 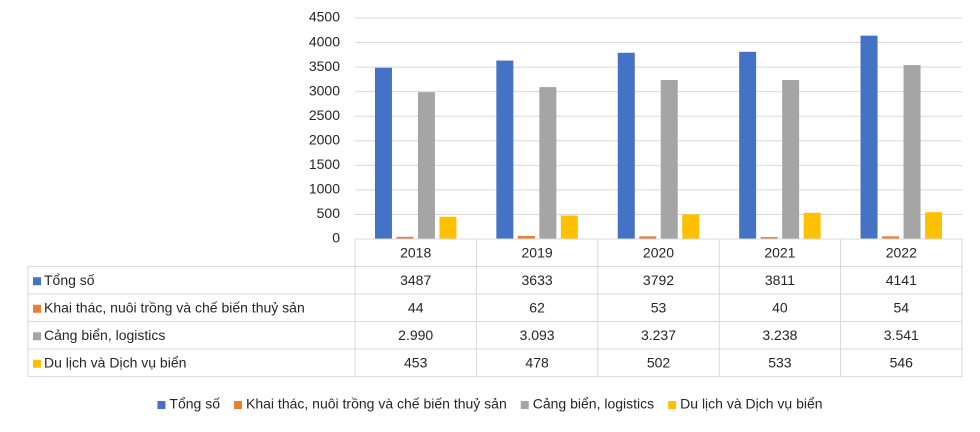 What do you see at coordinates (415, 252) in the screenshot?
I see `x-tick-label: 2018` at bounding box center [415, 252].